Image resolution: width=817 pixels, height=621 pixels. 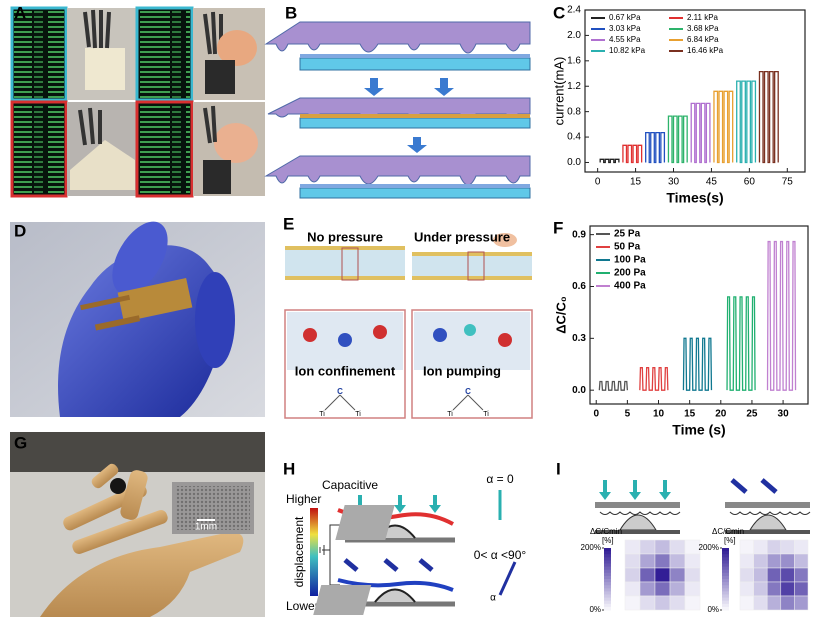 I want to click on h-angle-top: α = 0, so click(x=500, y=479).